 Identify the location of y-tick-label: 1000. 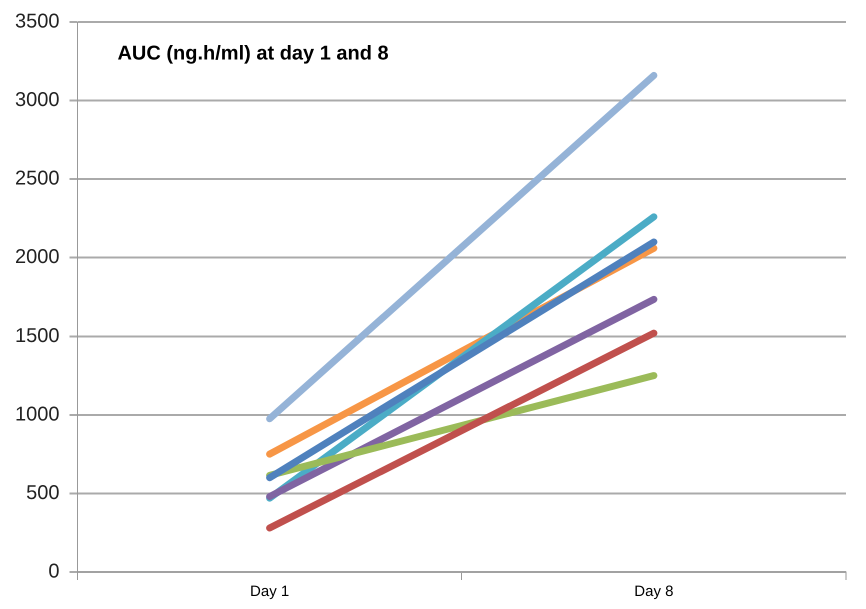
(37, 414).